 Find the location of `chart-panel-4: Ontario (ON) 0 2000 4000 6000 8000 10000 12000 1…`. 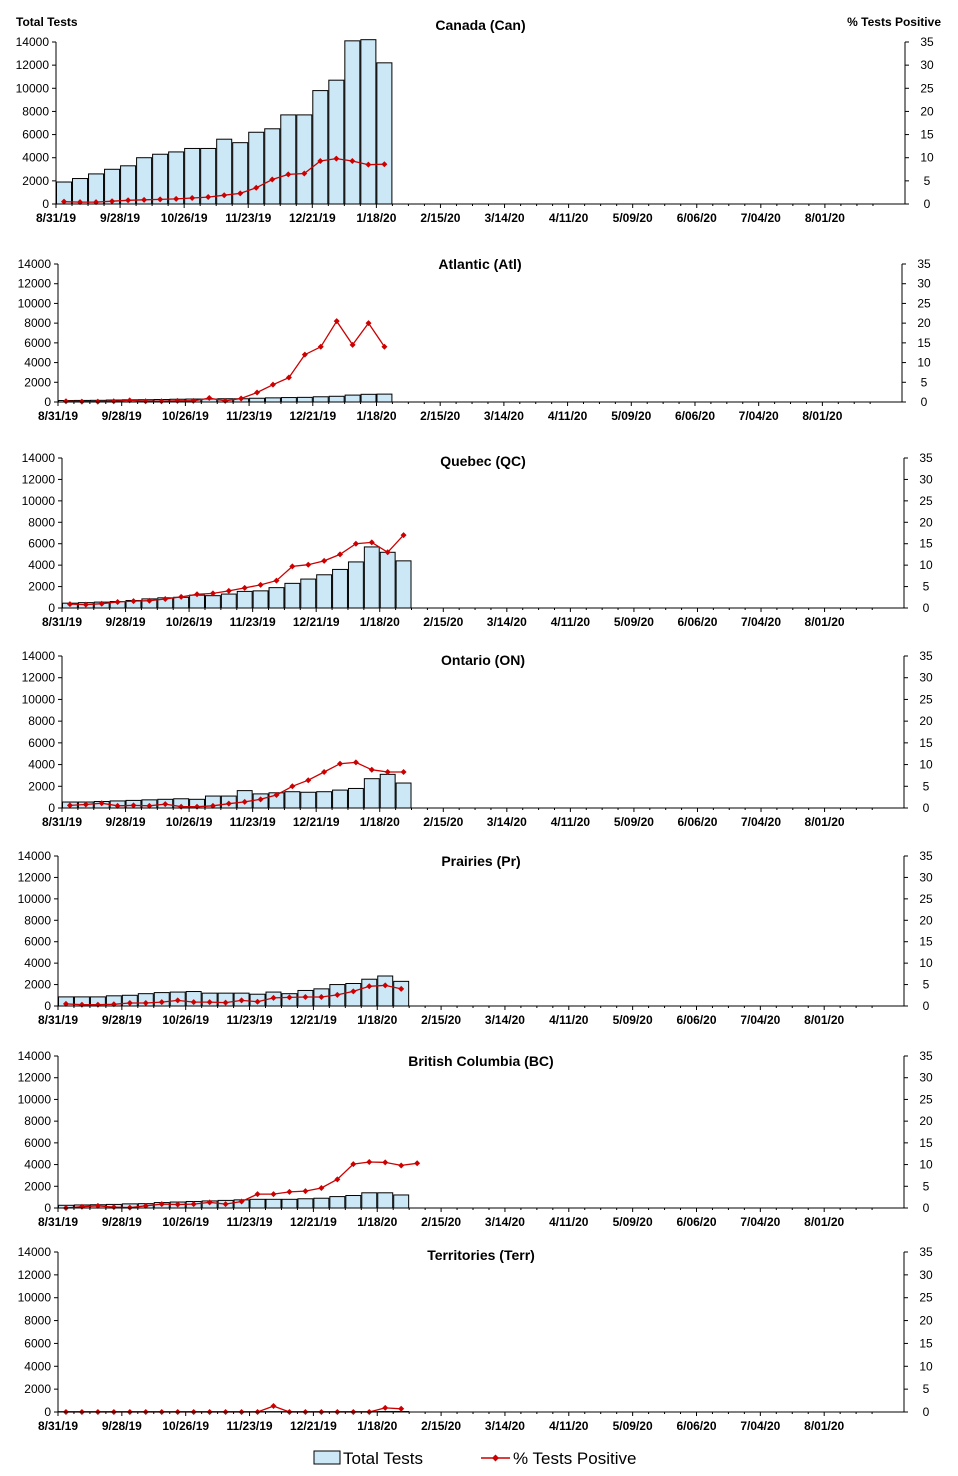

chart-panel-4: Ontario (ON) 0 2000 4000 6000 8000 10000 12000 1… is located at coordinates (477, 739).